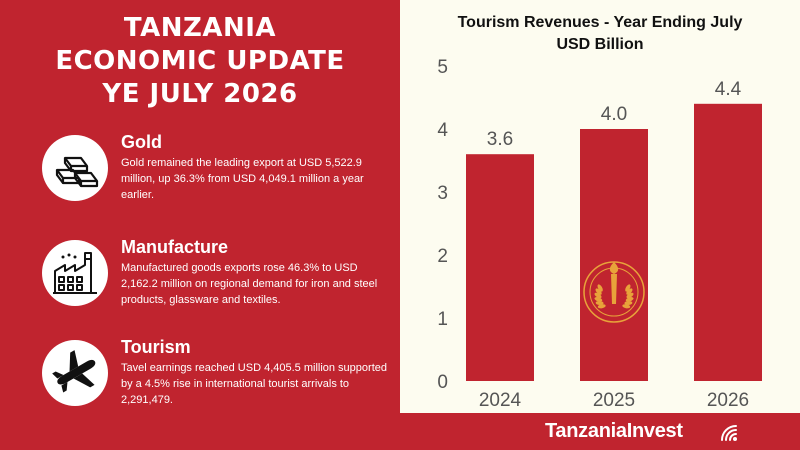 This screenshot has width=800, height=450. I want to click on gold-heading: Gold, so click(141, 142).